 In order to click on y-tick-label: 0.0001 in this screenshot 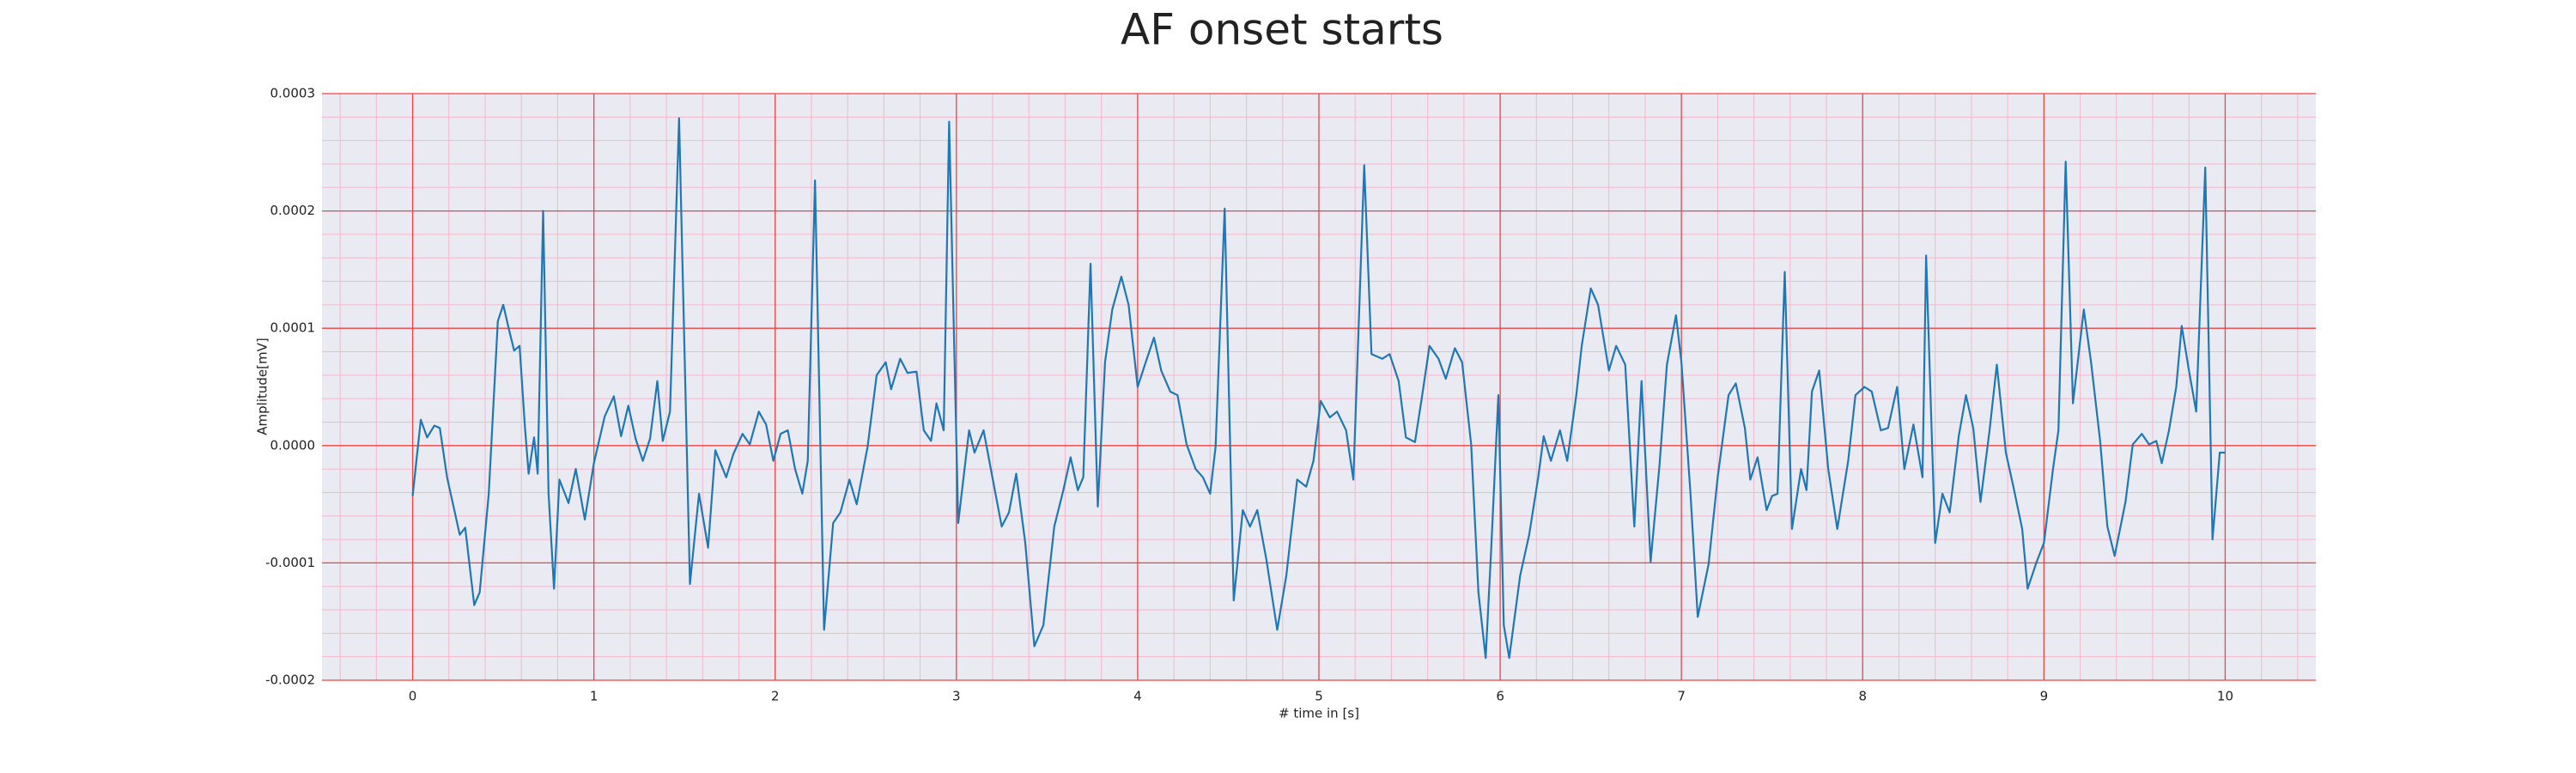, I will do `click(293, 328)`.